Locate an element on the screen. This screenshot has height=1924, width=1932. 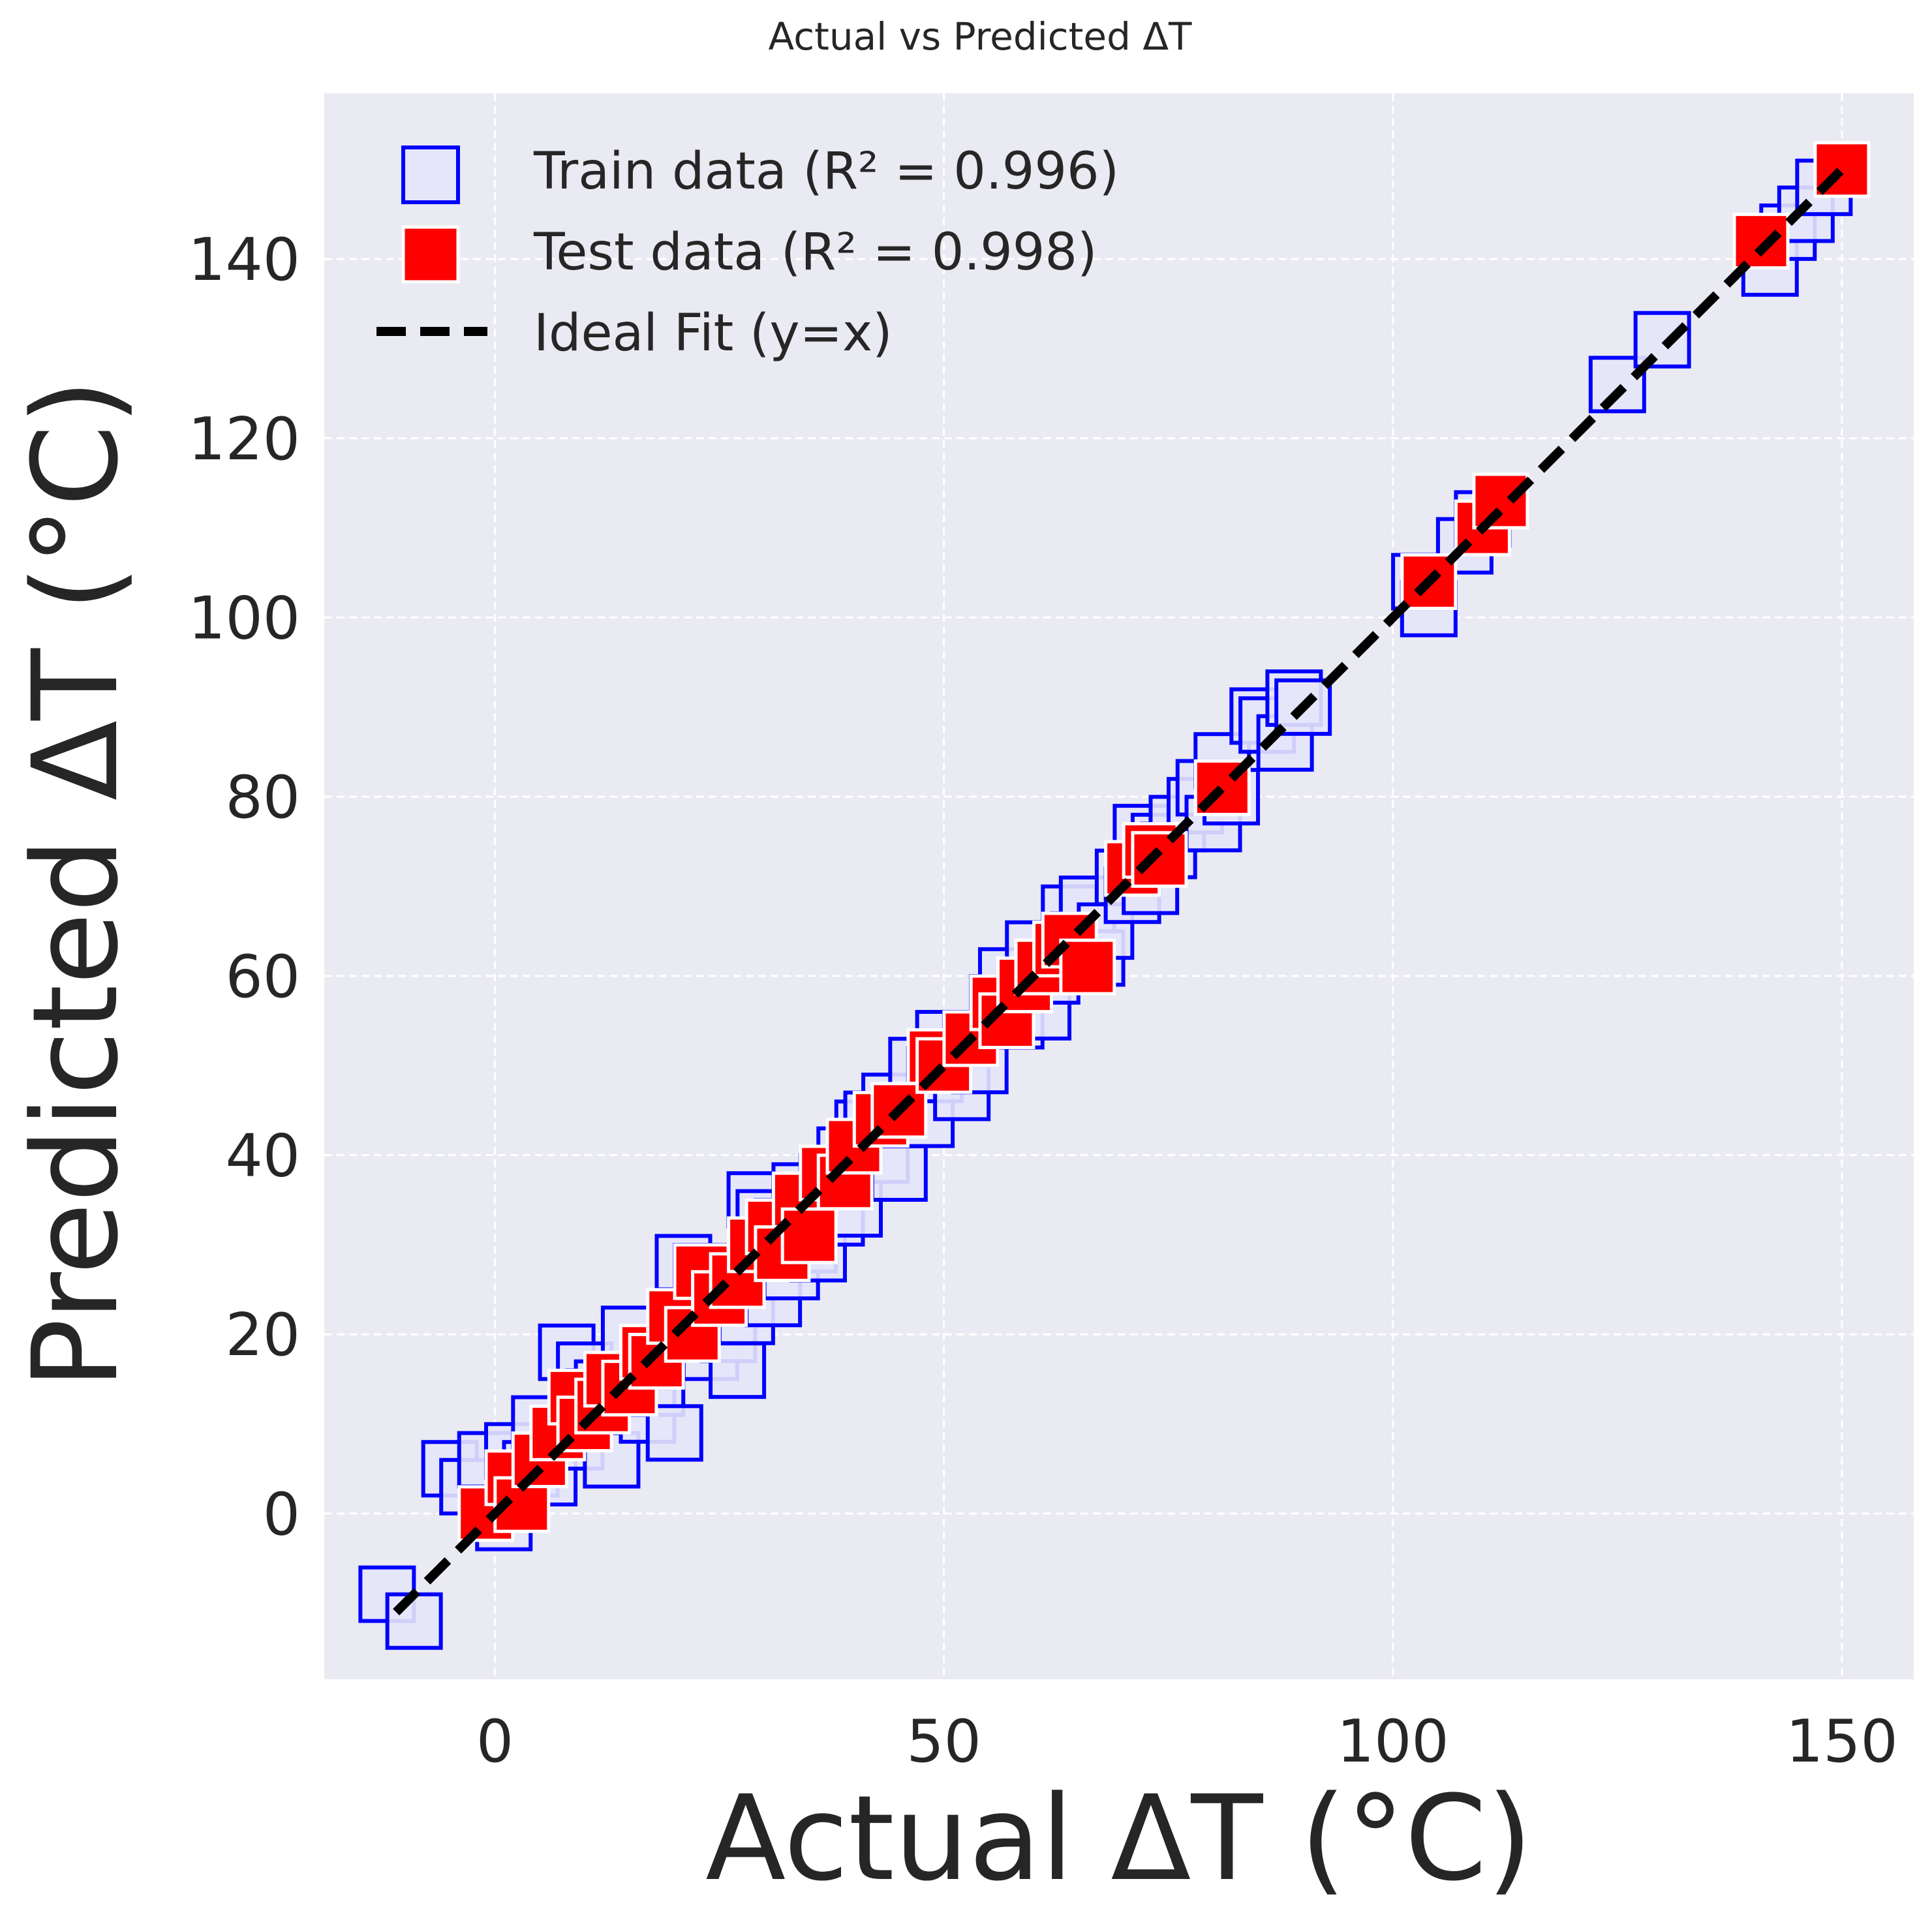
y-tick-label: 0 is located at coordinates (281, 1514).